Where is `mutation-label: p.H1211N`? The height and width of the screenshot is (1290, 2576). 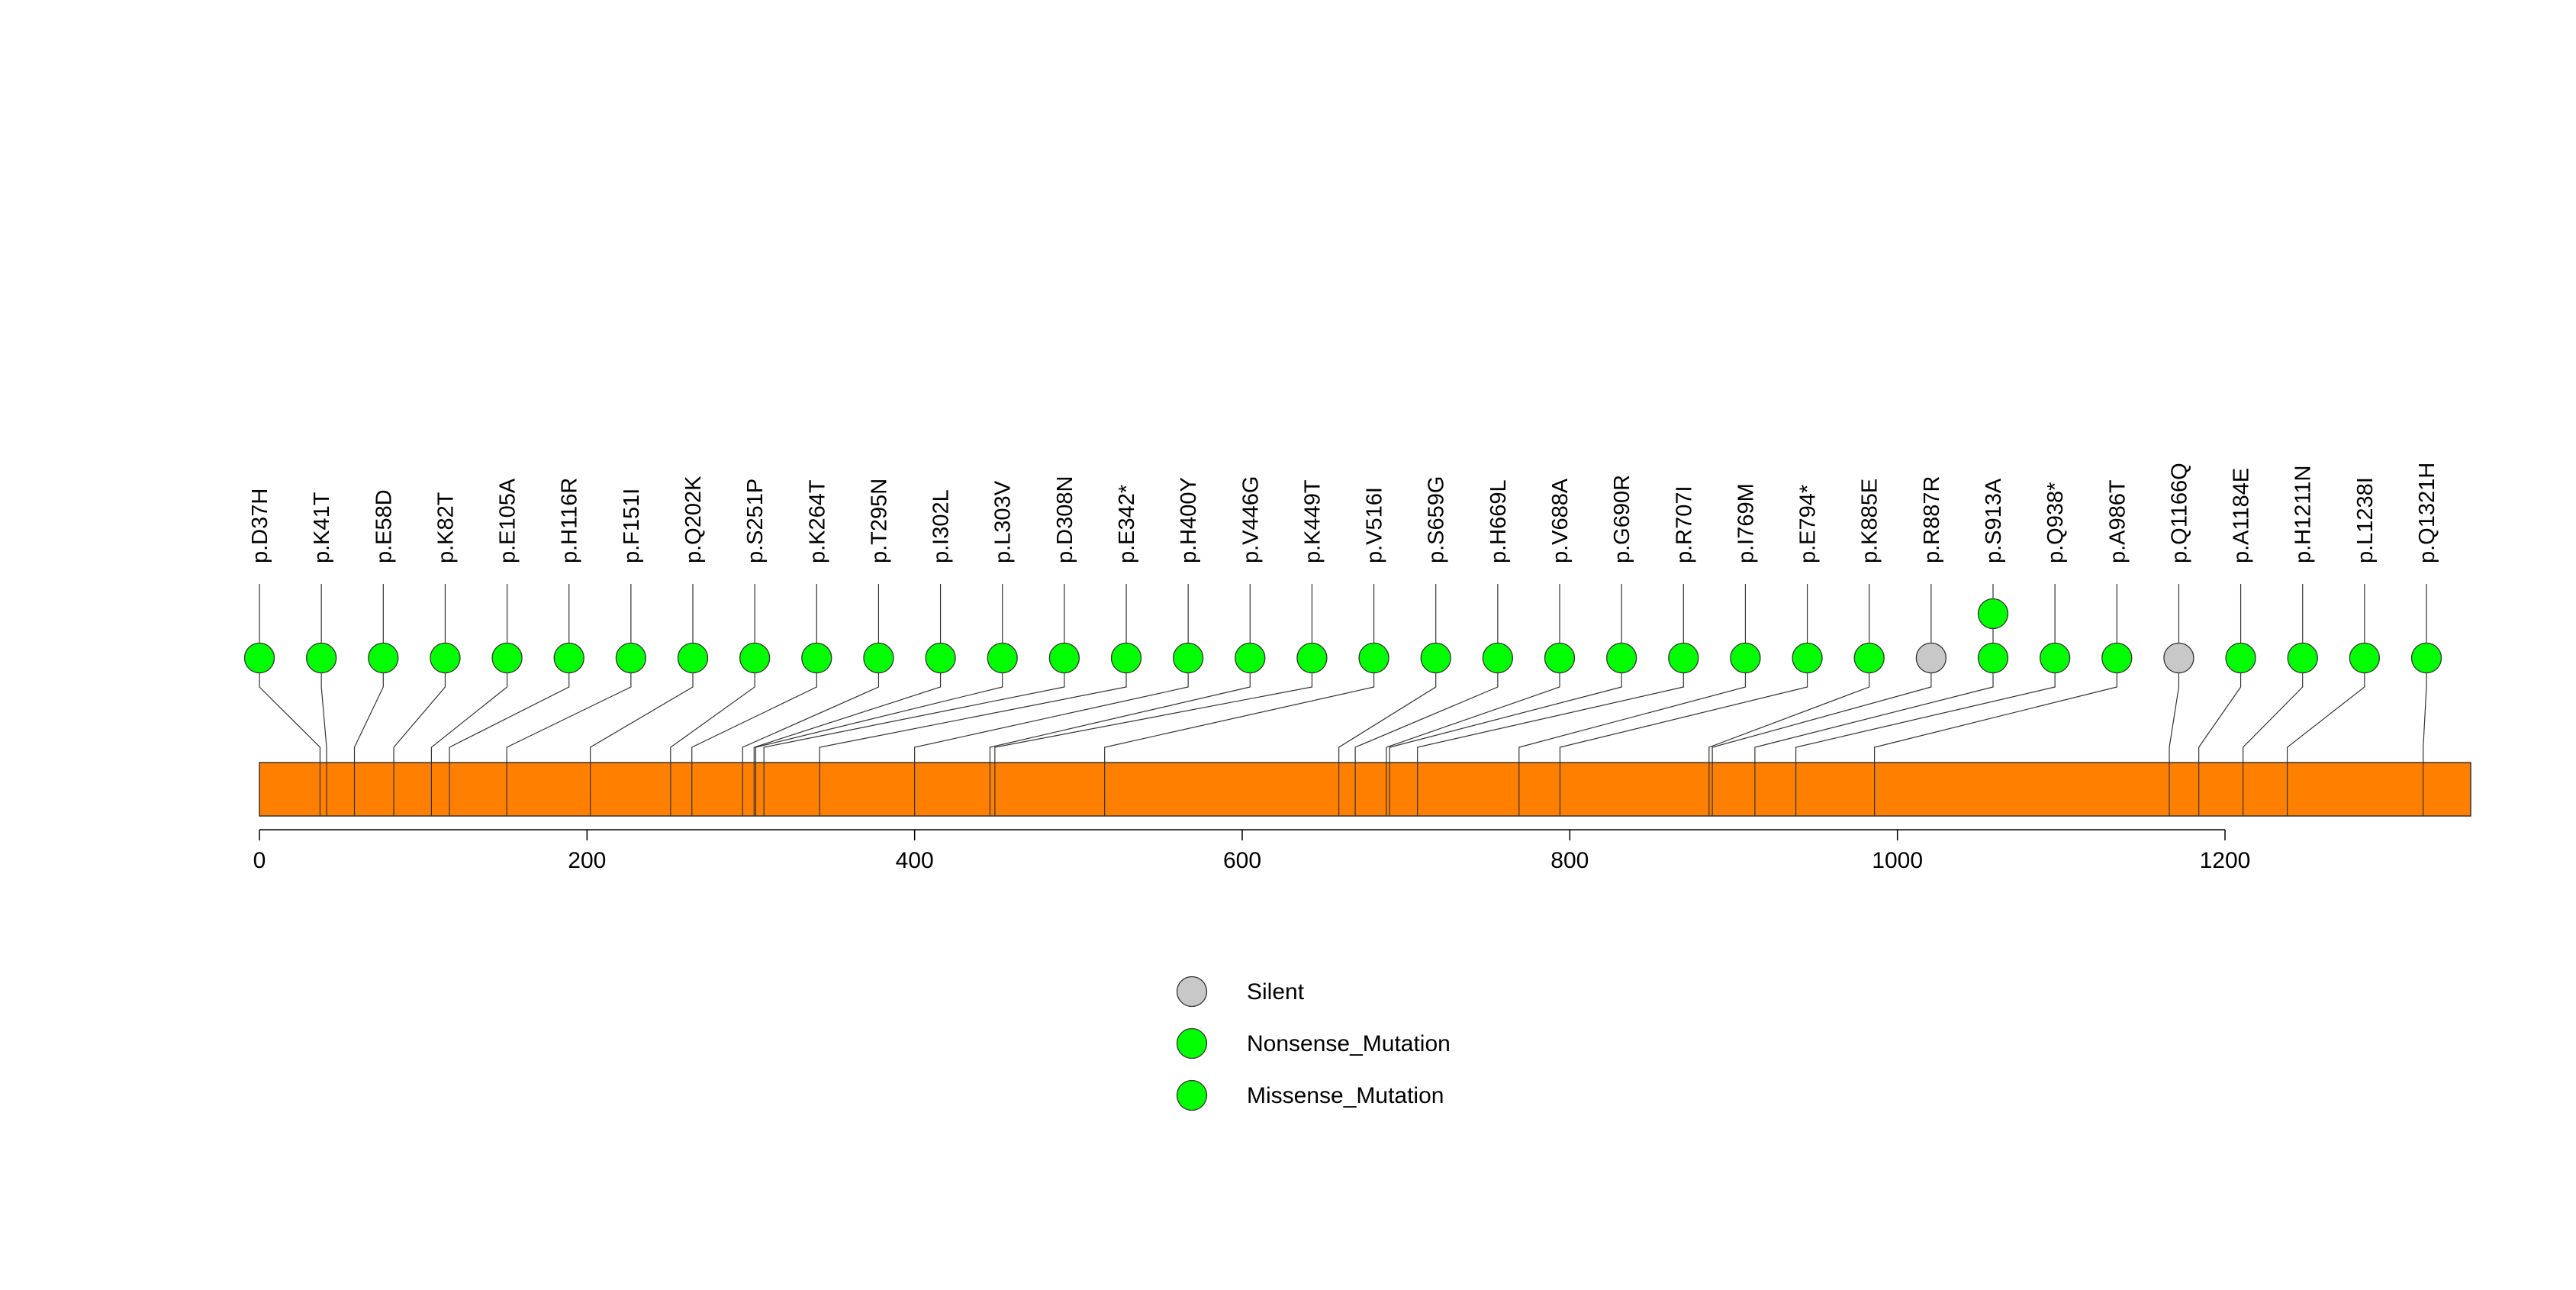
mutation-label: p.H1211N is located at coordinates (2303, 515).